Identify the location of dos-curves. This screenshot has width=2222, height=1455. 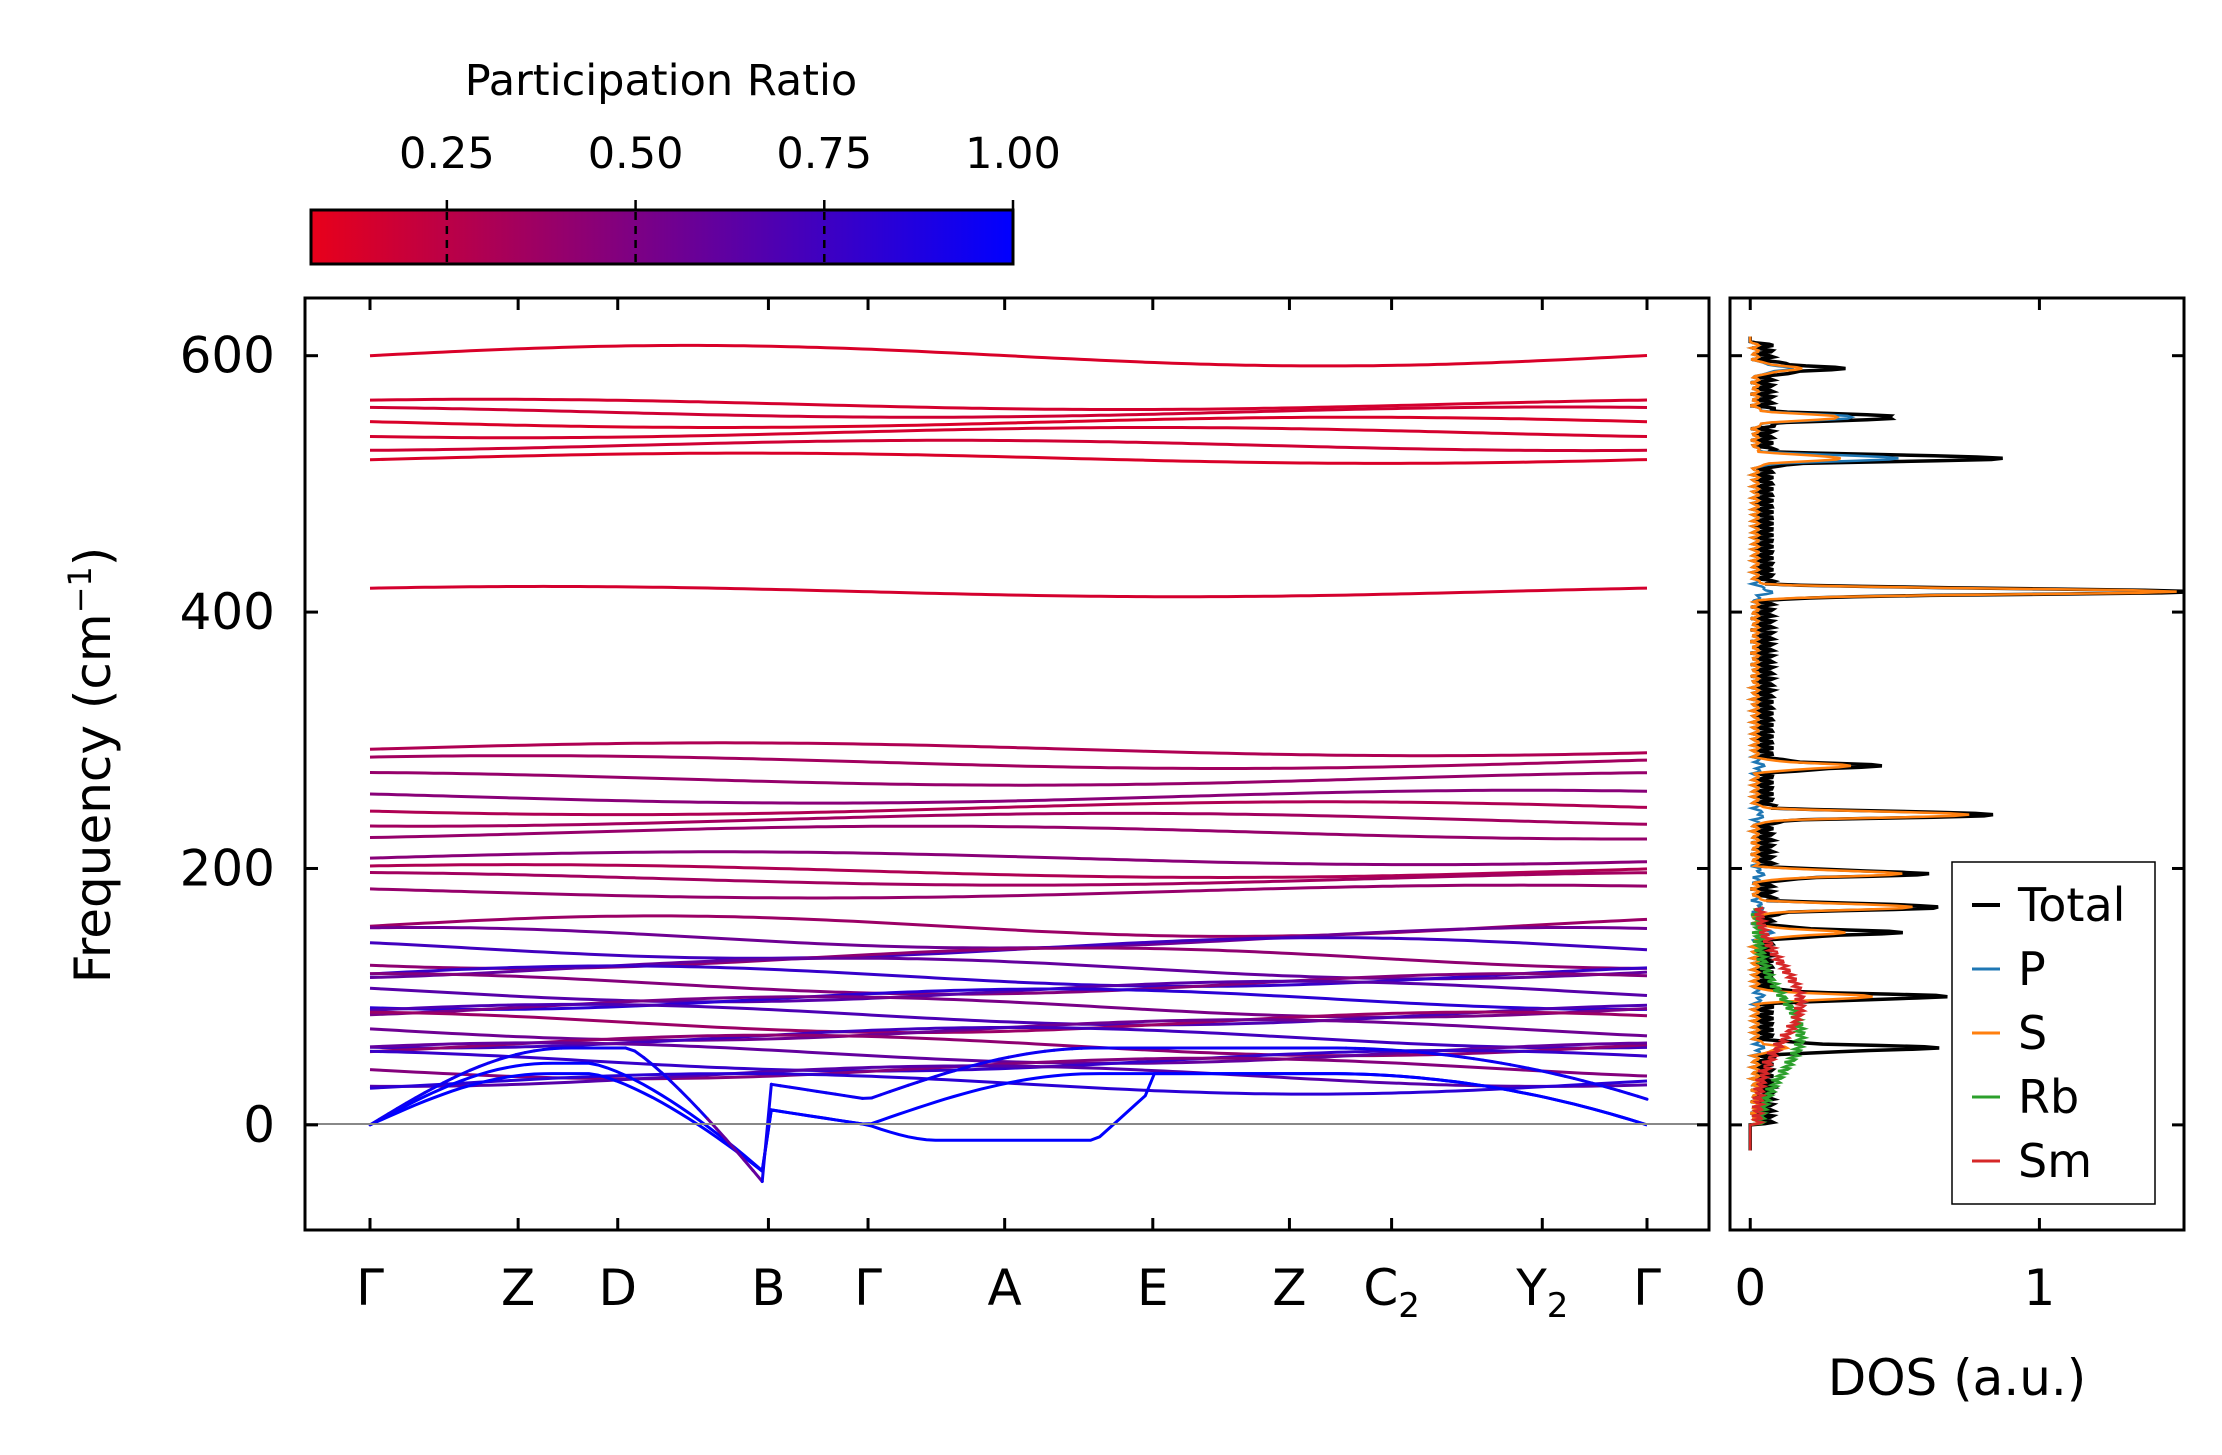
(1964, 743).